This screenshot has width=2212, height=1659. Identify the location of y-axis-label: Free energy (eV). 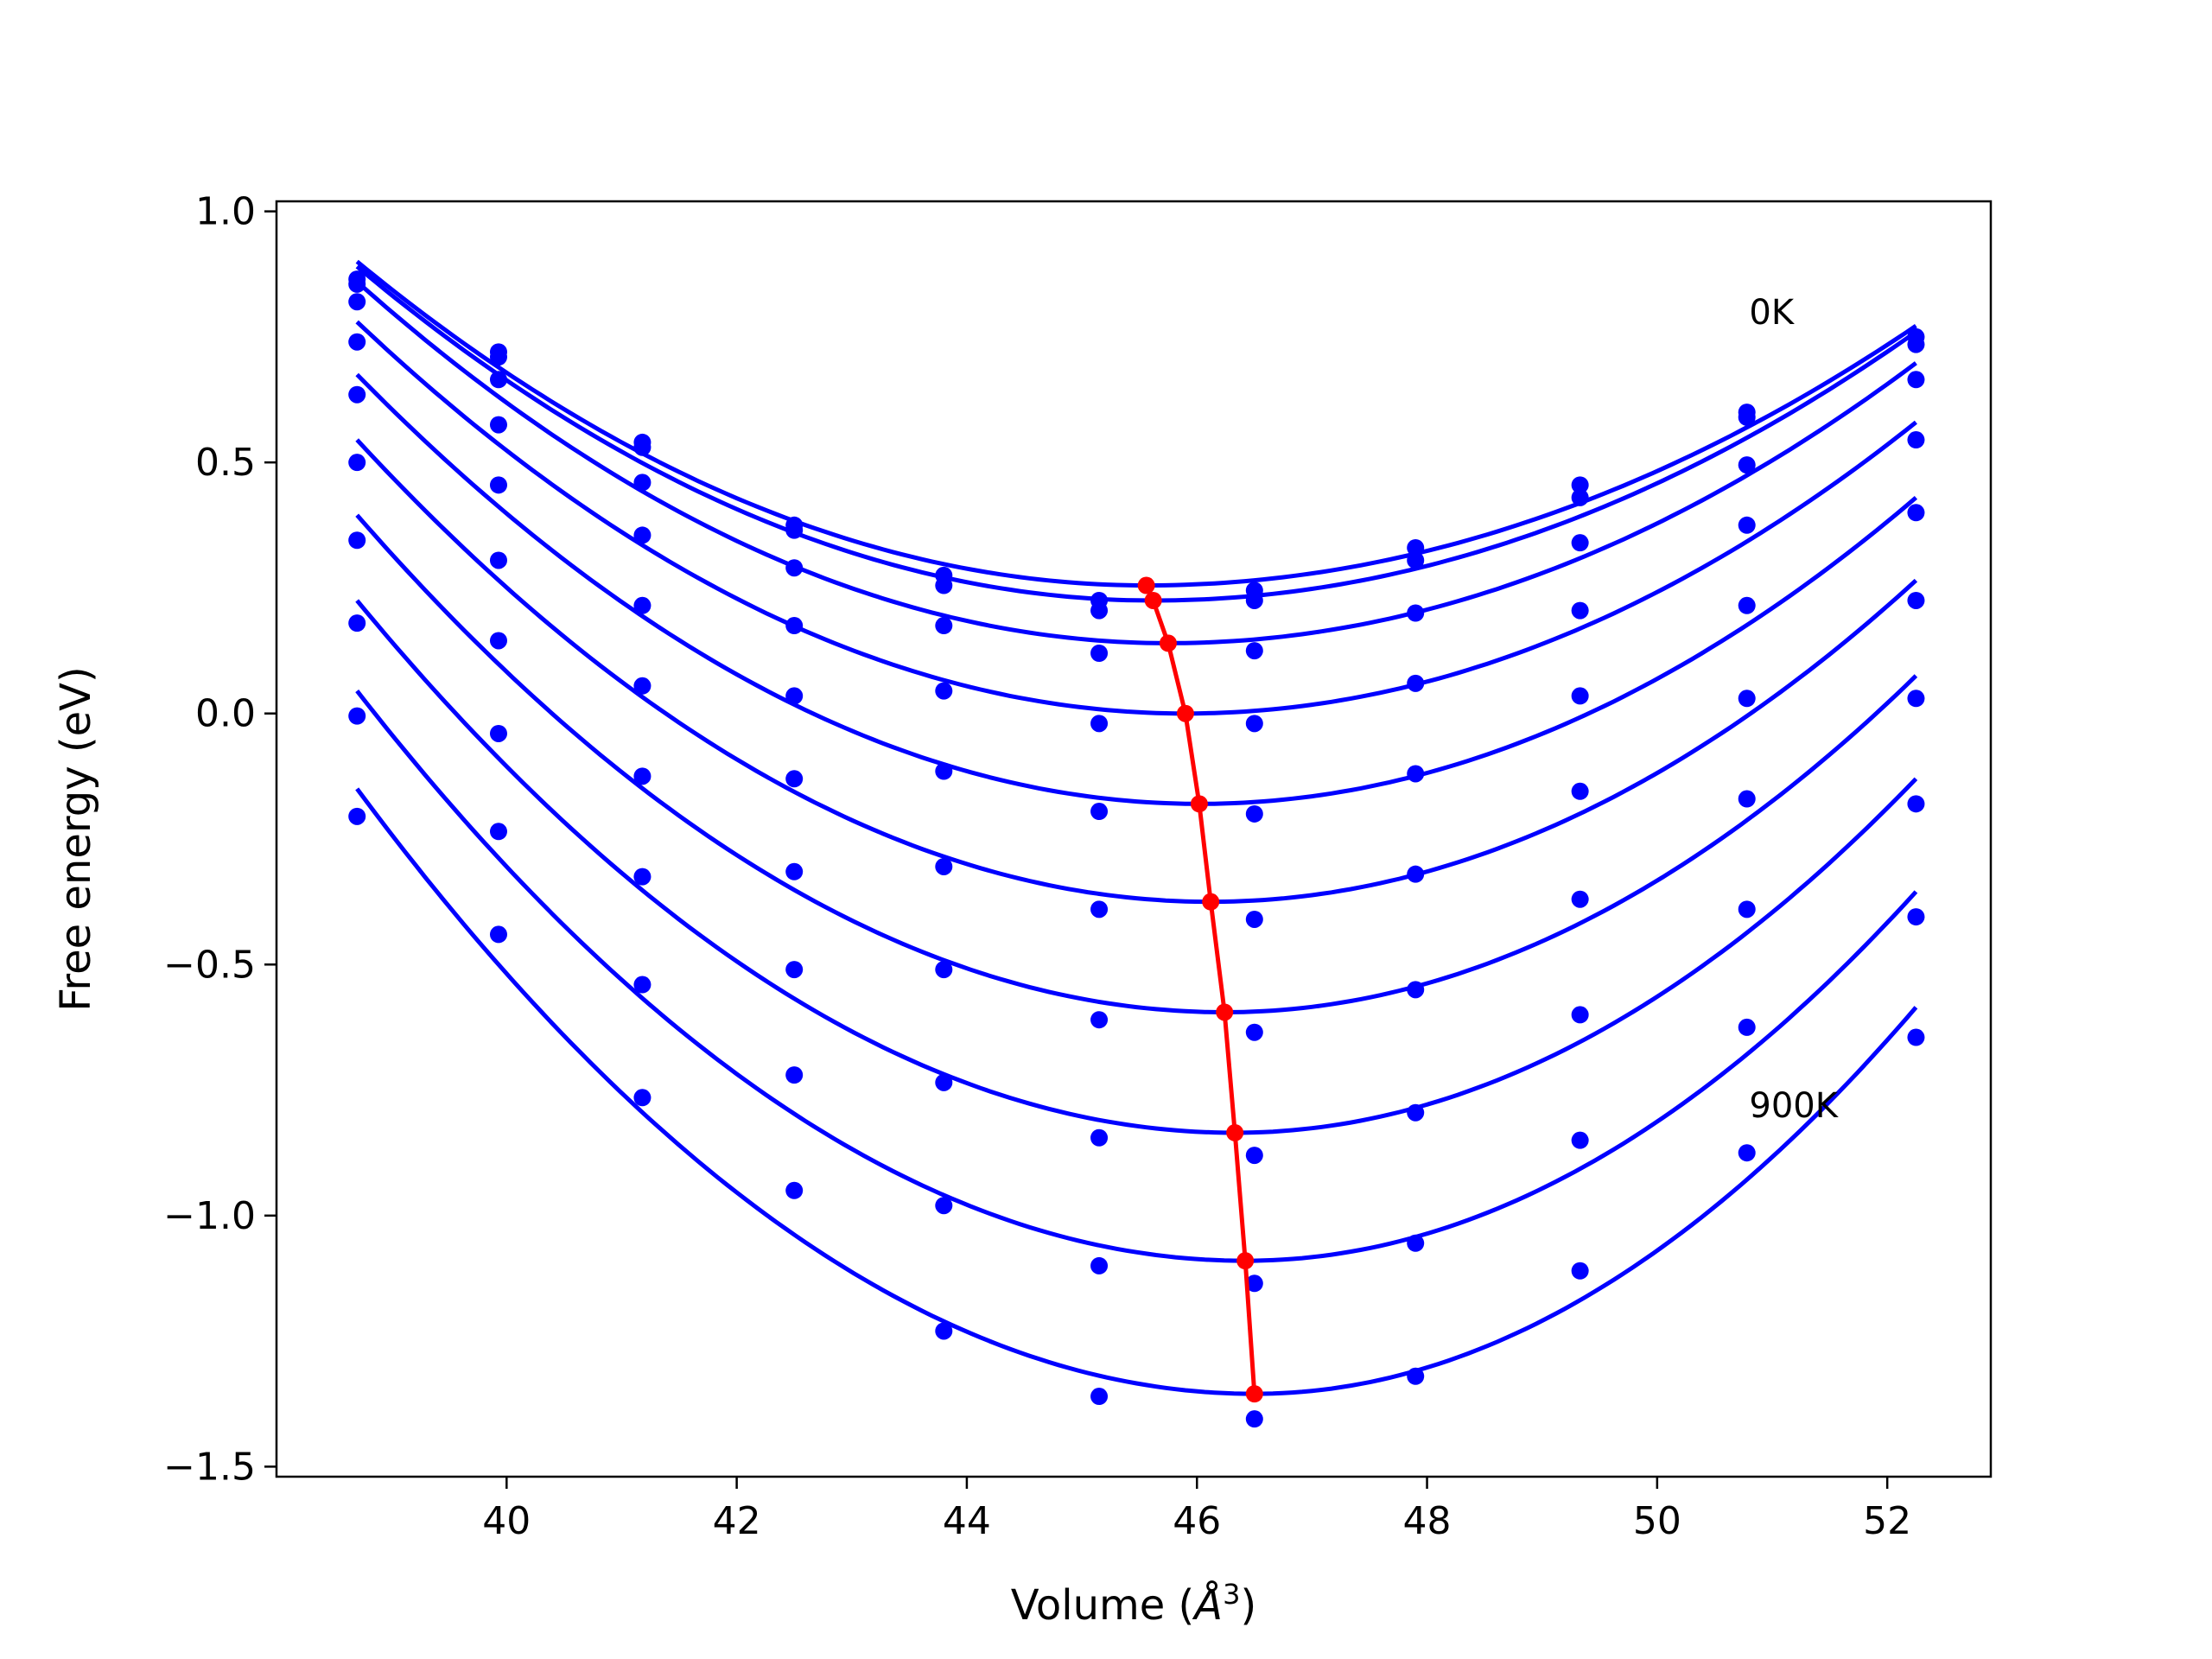
(76, 838).